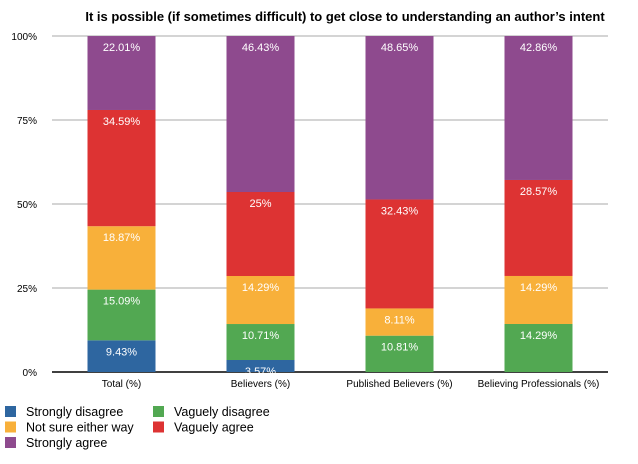 Image resolution: width=638 pixels, height=464 pixels. I want to click on x-tick-label: Total (%), so click(121, 384).